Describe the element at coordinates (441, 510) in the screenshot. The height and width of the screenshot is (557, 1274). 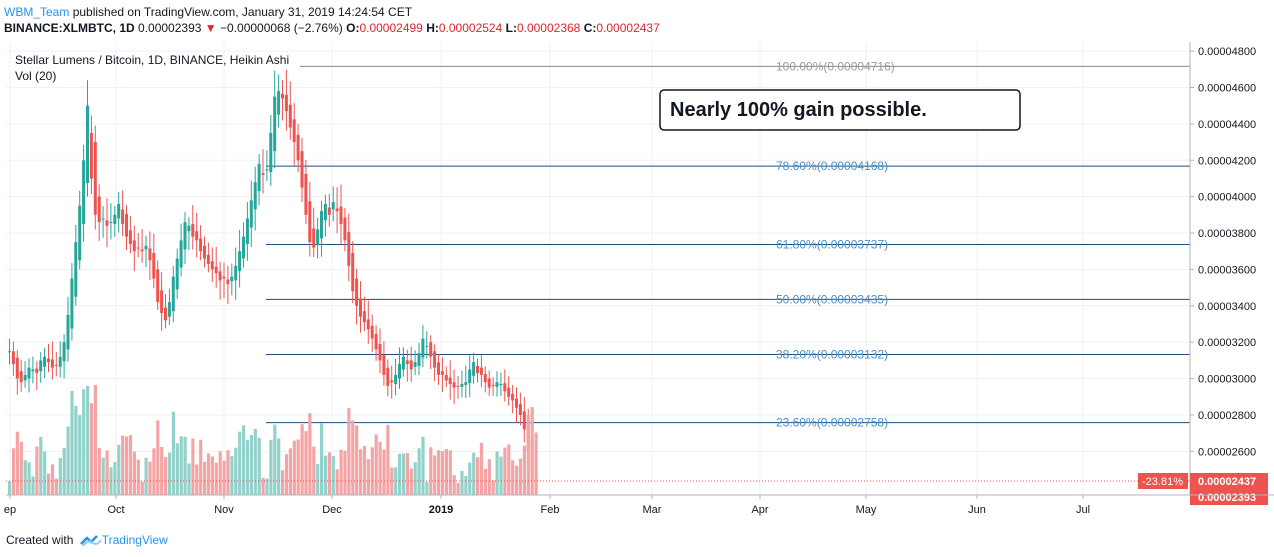
I see `time-tick-label: 2019` at that location.